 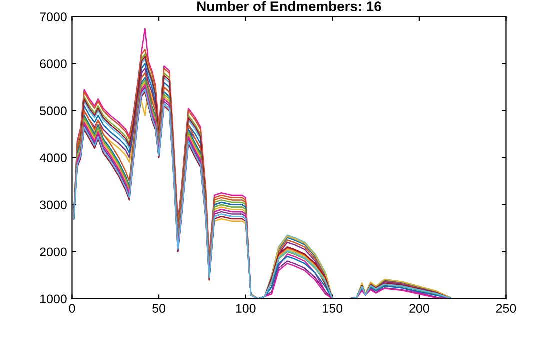 I want to click on y-tick-label: 5000, so click(x=53, y=111).